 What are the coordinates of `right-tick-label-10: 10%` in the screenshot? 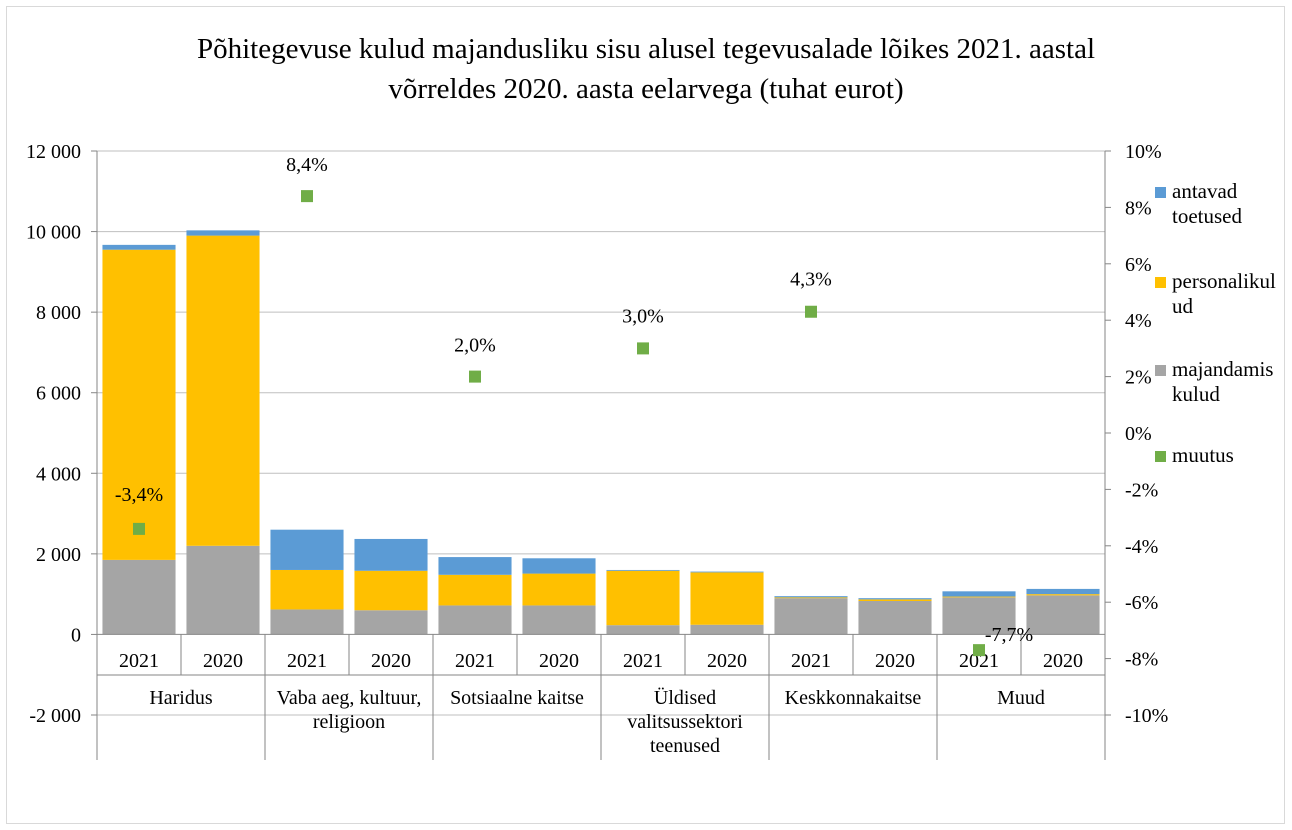 It's located at (1143, 152).